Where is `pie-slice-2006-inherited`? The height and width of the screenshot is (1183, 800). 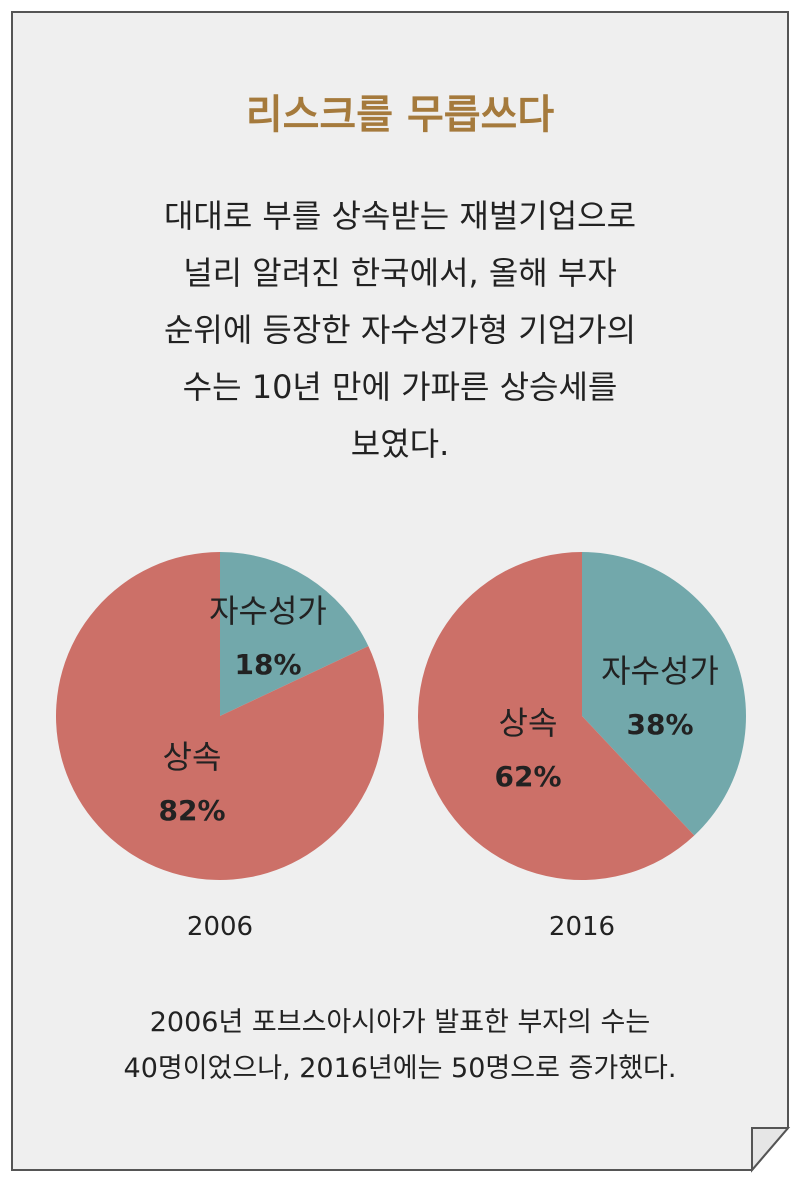
pie-slice-2006-inherited is located at coordinates (220, 715).